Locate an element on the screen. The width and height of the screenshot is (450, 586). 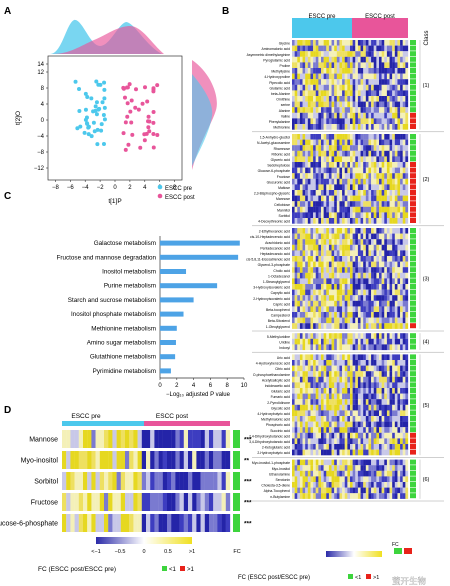
legend-pre-label: ESCC pre is located at coordinates (179, 189).